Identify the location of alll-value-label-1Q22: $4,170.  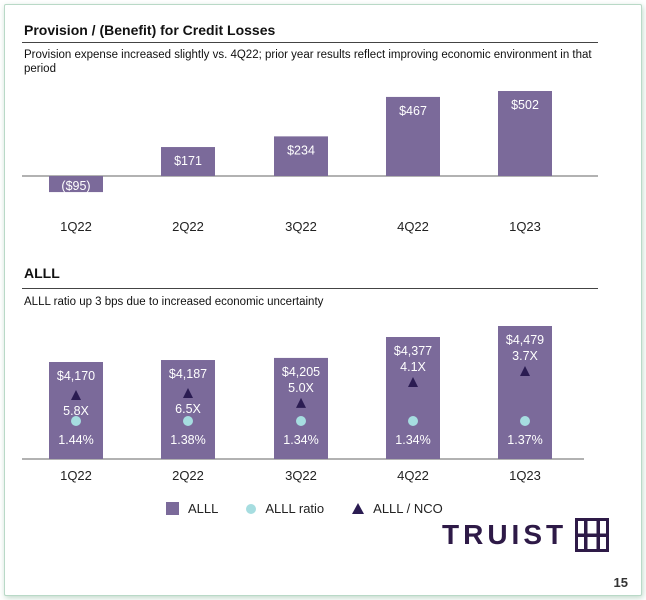
(76, 376).